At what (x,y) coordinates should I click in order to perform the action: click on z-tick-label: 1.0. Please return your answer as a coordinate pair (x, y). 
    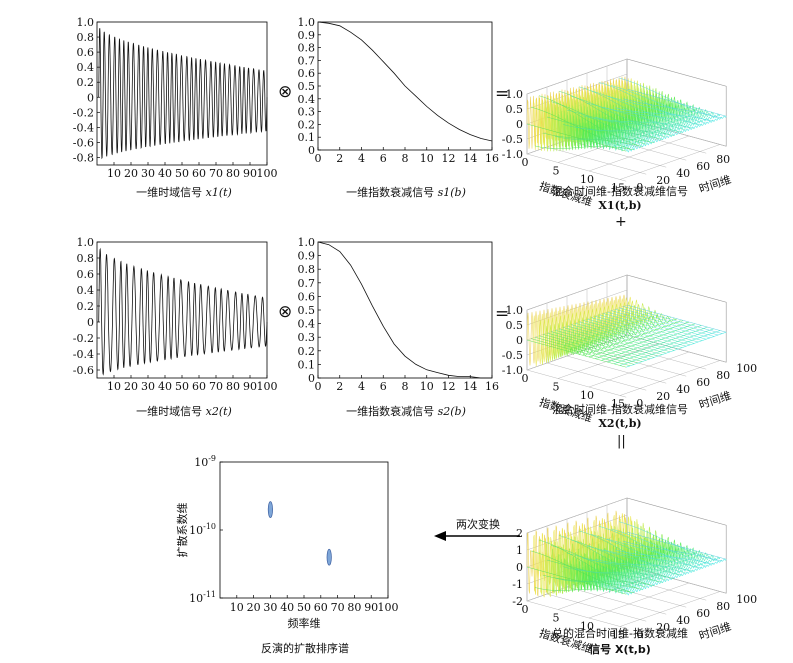
    Looking at the image, I should click on (515, 94).